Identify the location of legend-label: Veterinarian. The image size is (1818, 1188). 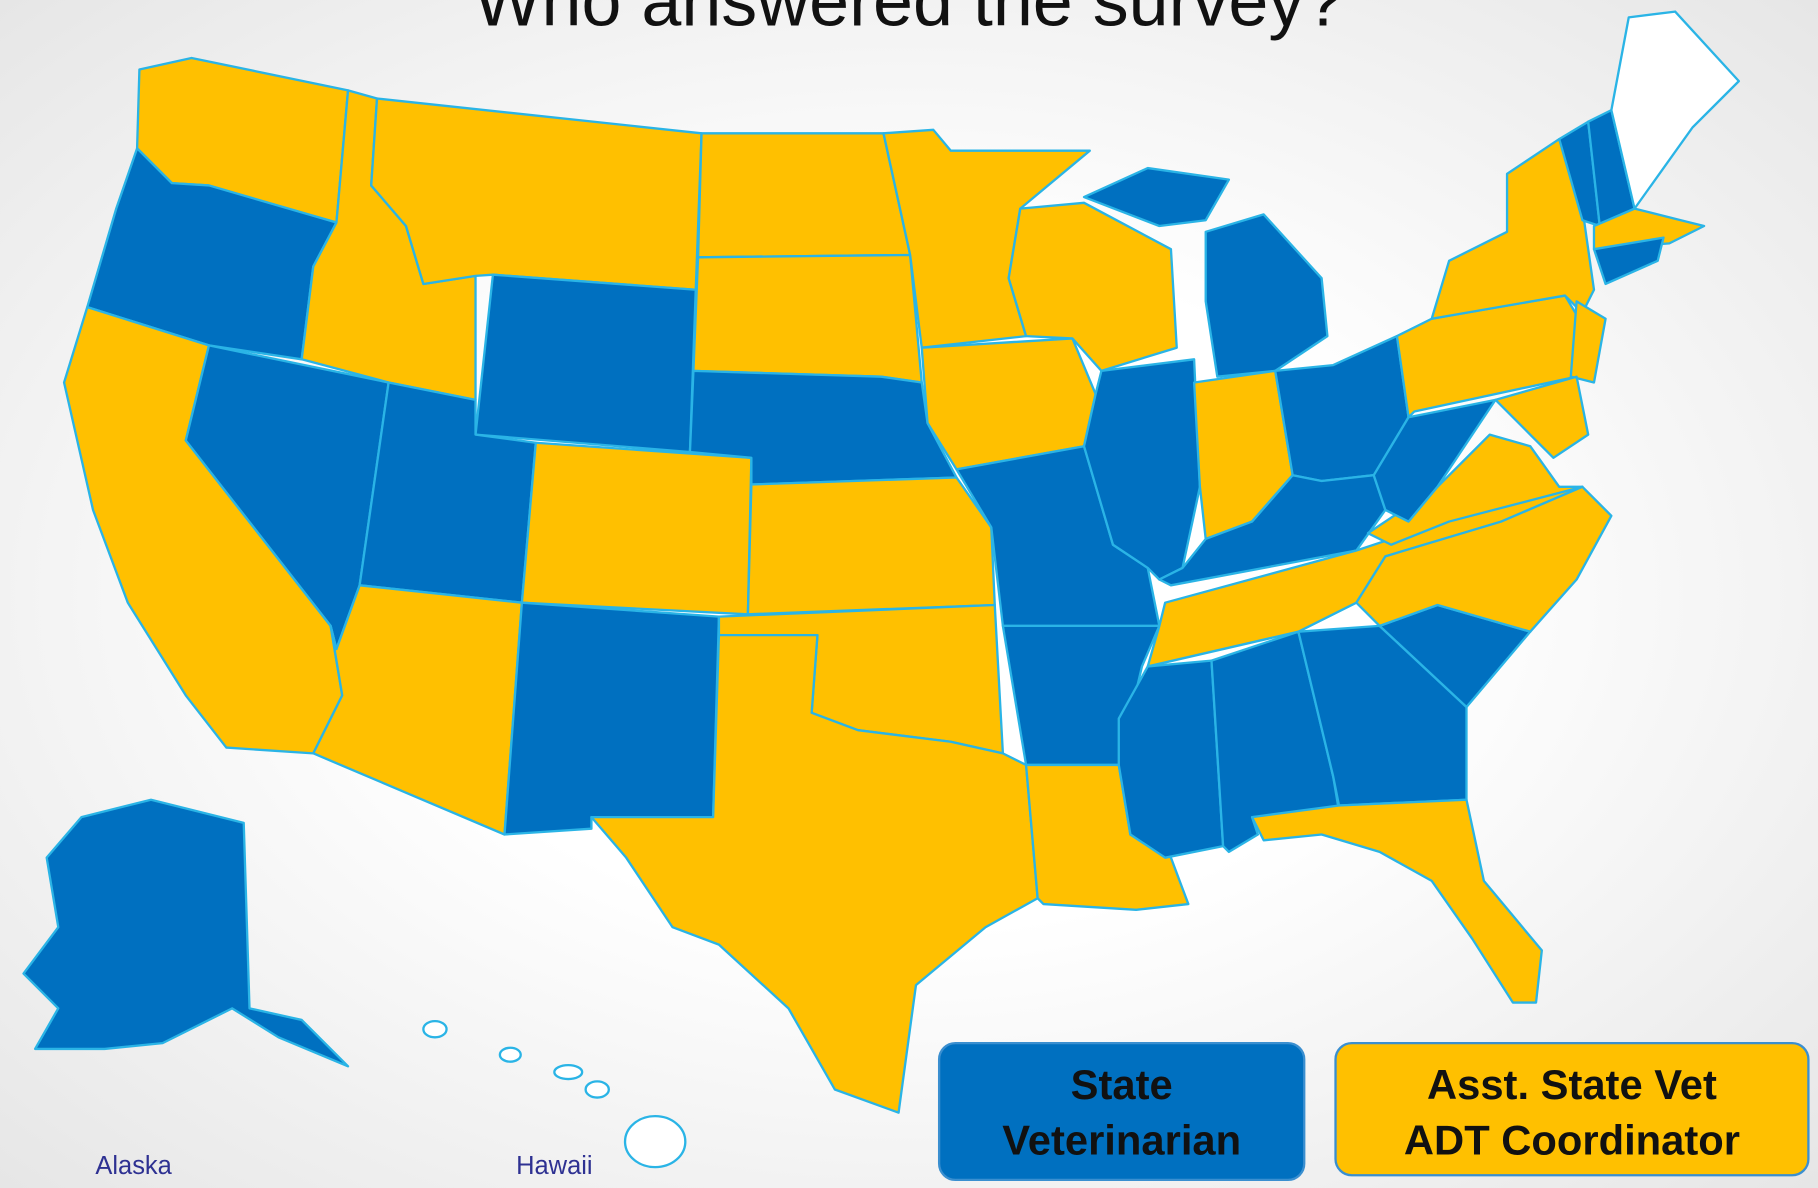
(1121, 1139).